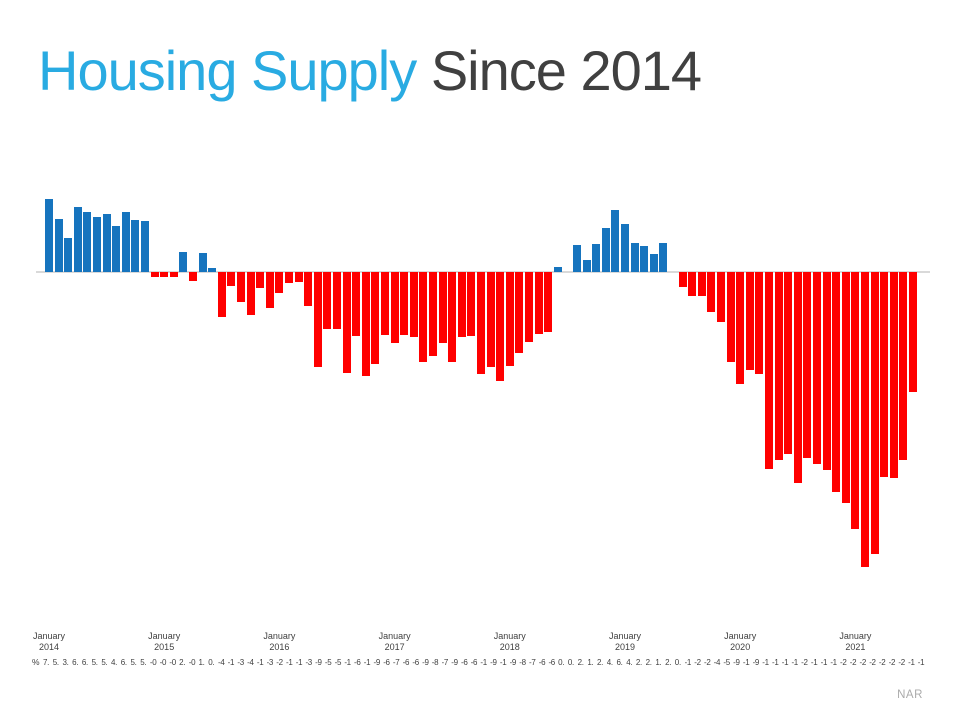 This screenshot has width=960, height=720. I want to click on data-label: 3., so click(65, 662).